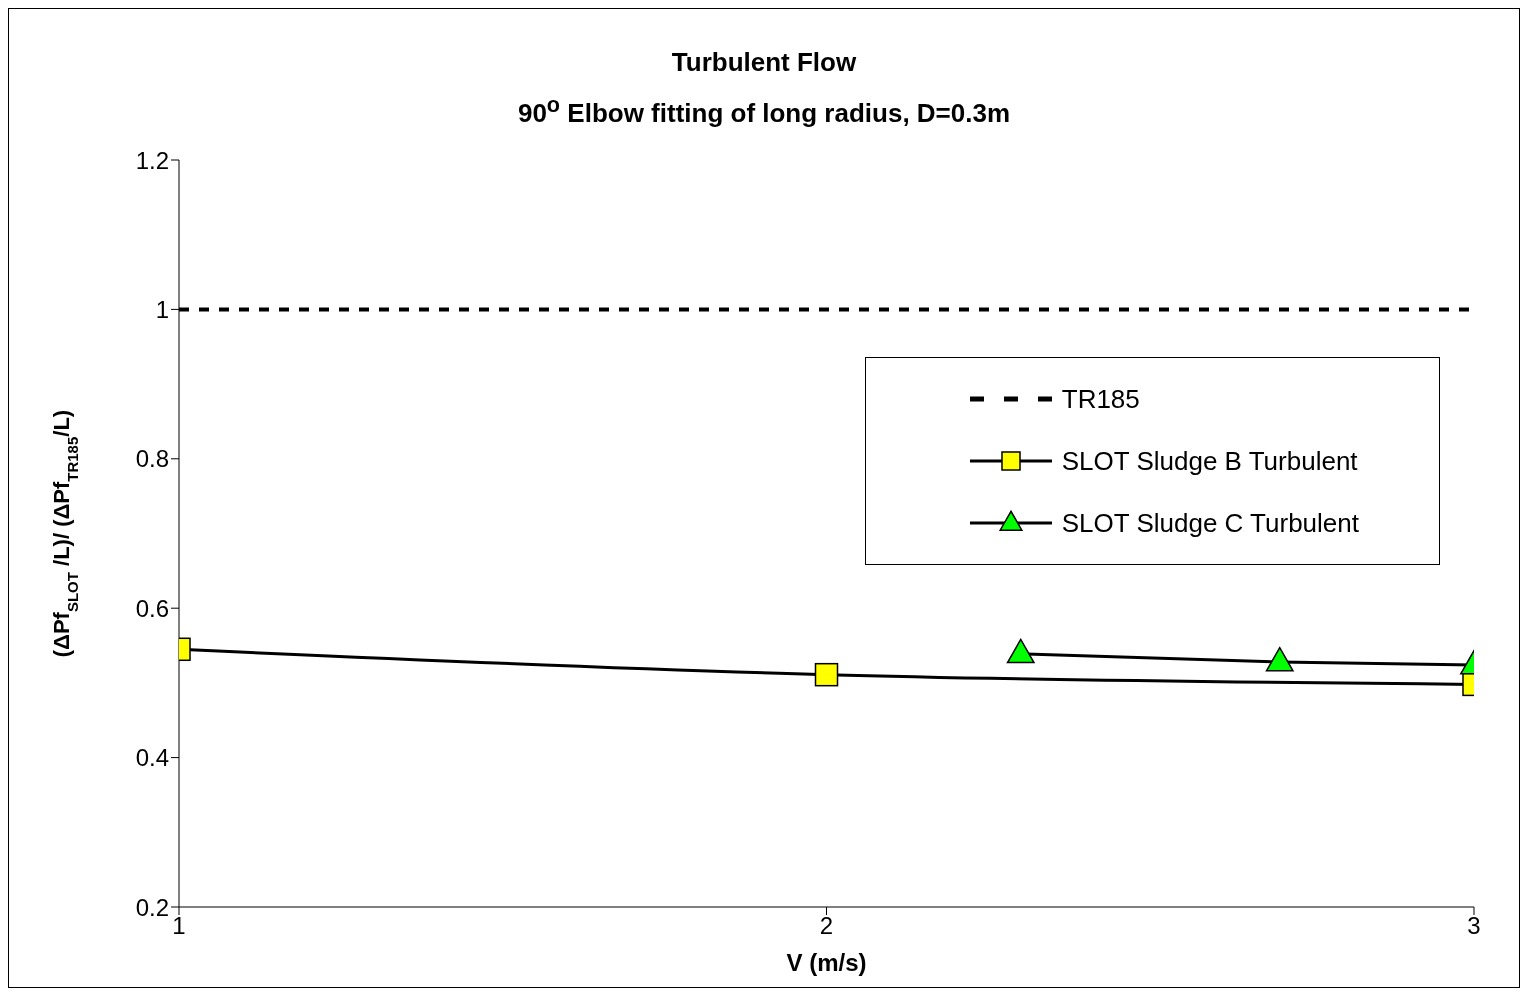 The height and width of the screenshot is (997, 1530). Describe the element at coordinates (162, 309) in the screenshot. I see `y-tick-label: 1` at that location.